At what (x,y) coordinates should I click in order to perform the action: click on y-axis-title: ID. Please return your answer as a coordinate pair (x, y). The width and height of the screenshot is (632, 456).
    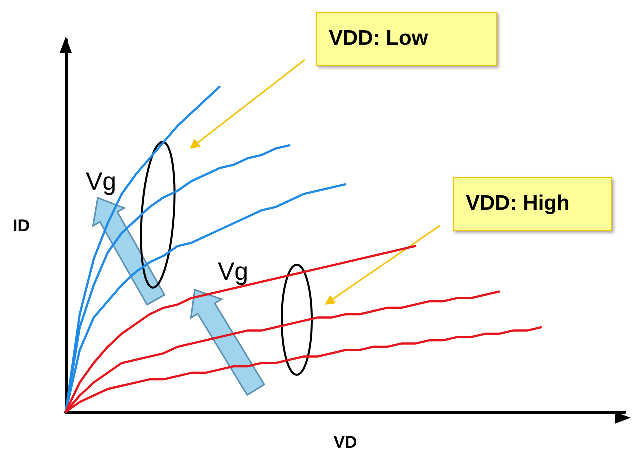
    Looking at the image, I should click on (21, 226).